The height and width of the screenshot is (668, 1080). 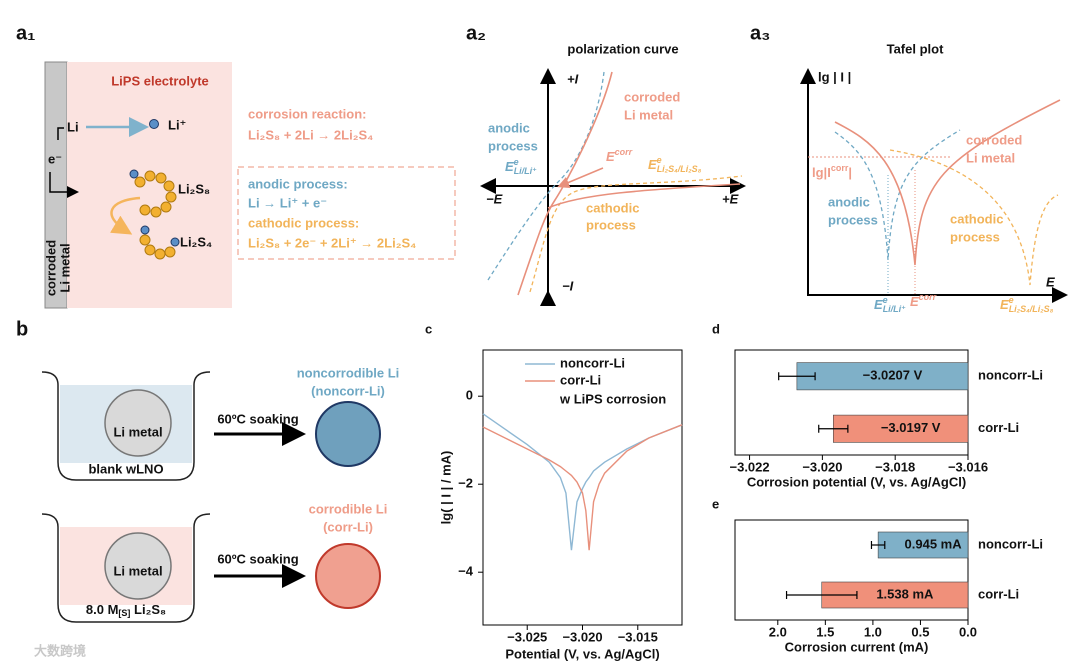 I want to click on annotation: w LiPS corrosion, so click(x=612, y=398).